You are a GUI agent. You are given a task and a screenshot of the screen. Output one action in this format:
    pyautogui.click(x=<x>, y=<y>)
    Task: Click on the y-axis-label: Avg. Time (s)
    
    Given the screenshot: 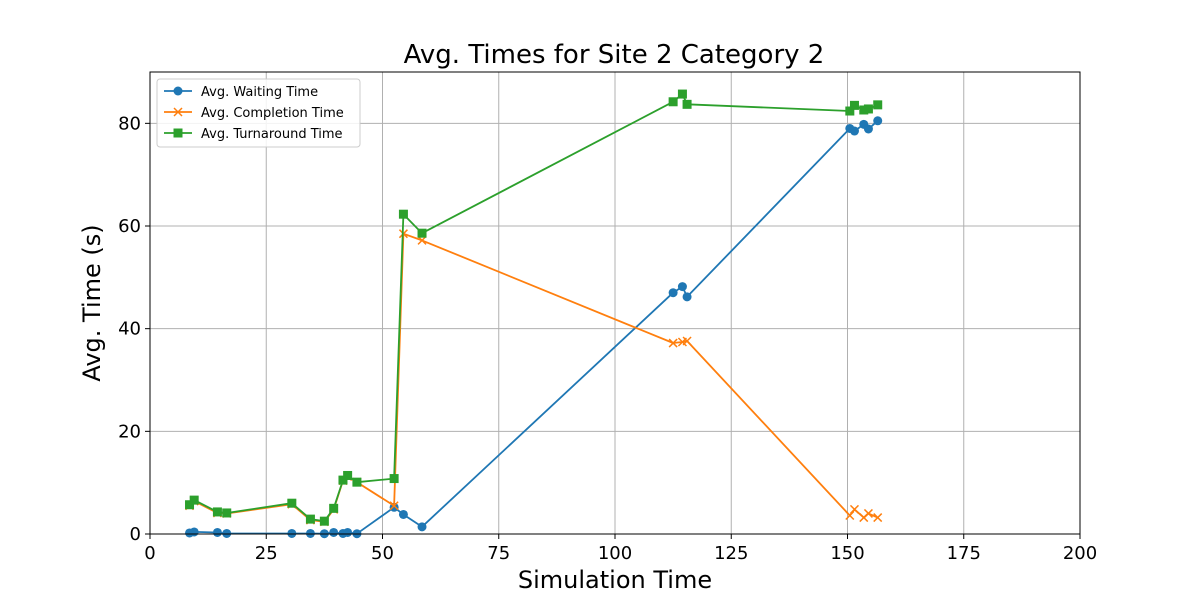 What is the action you would take?
    pyautogui.click(x=92, y=302)
    